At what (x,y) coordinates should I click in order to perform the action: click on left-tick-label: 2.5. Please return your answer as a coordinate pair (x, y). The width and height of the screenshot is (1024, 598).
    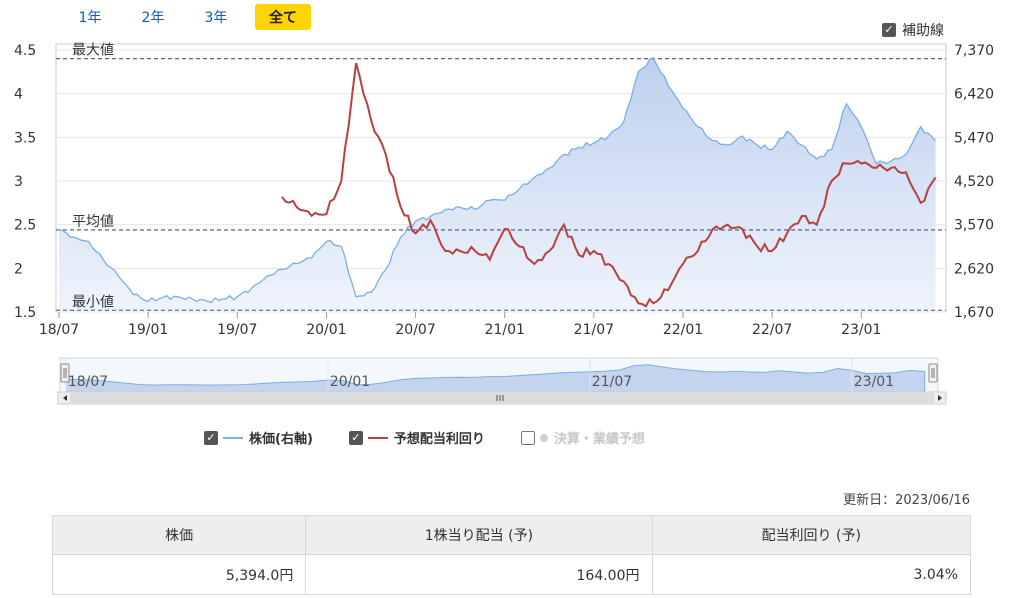
    Looking at the image, I should click on (25, 226).